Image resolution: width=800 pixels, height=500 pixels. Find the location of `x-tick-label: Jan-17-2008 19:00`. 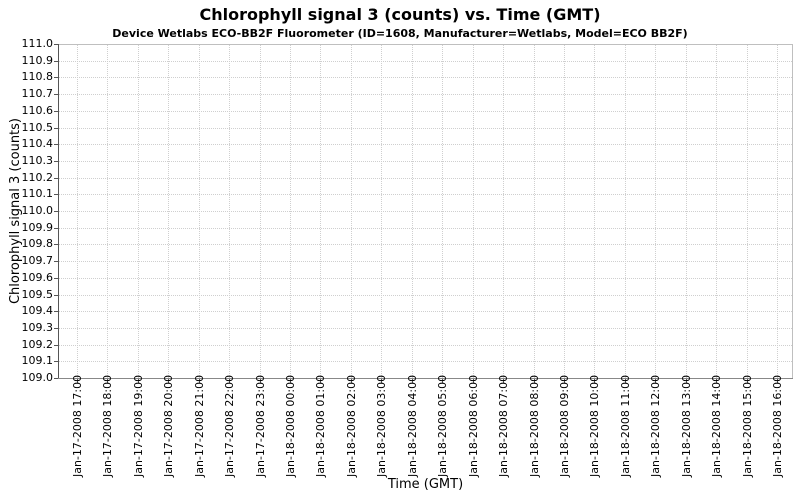

x-tick-label: Jan-17-2008 19:00 is located at coordinates (138, 425).